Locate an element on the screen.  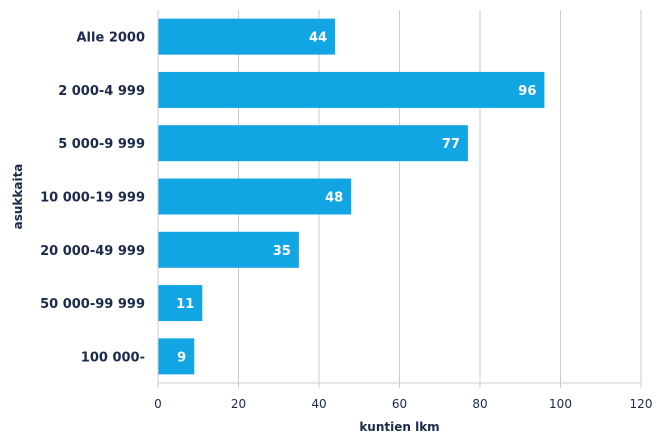
category-label: 2 000-4 999 is located at coordinates (101, 91).